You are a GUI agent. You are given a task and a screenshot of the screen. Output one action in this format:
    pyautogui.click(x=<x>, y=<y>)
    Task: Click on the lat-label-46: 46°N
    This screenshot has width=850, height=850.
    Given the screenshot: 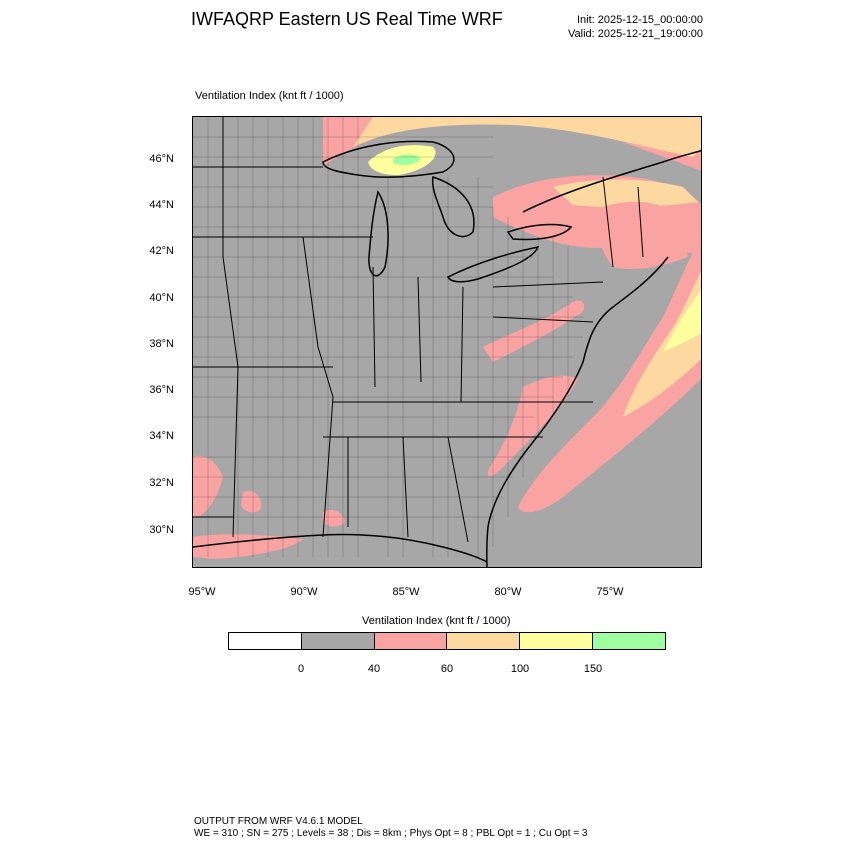 What is the action you would take?
    pyautogui.click(x=161, y=159)
    